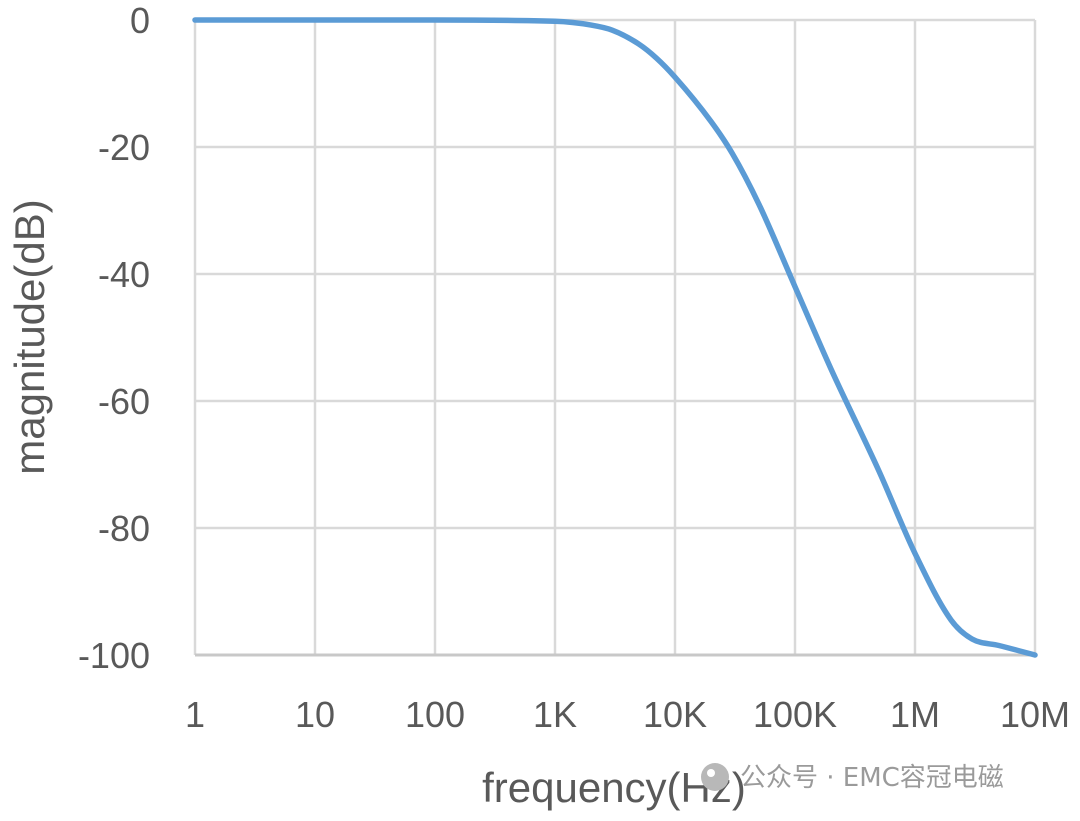 The image size is (1080, 821). Describe the element at coordinates (614, 787) in the screenshot. I see `x-axis-title: frequency(Hz)` at that location.